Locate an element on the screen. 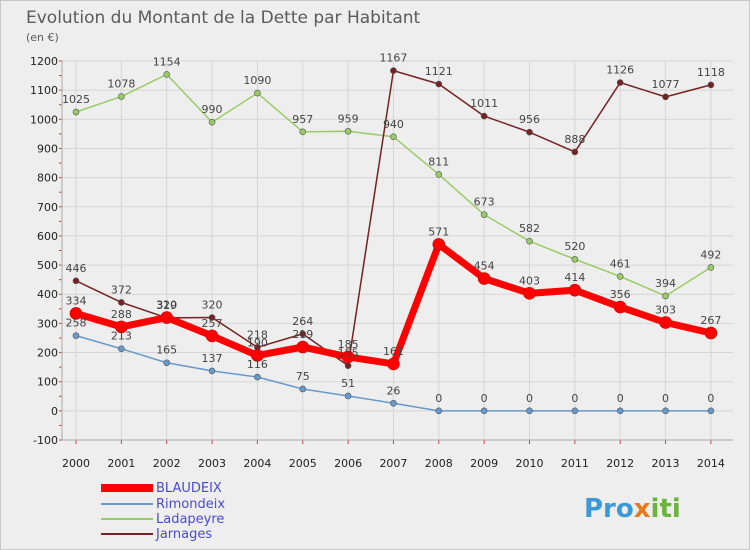  data-label: 990 is located at coordinates (212, 109).